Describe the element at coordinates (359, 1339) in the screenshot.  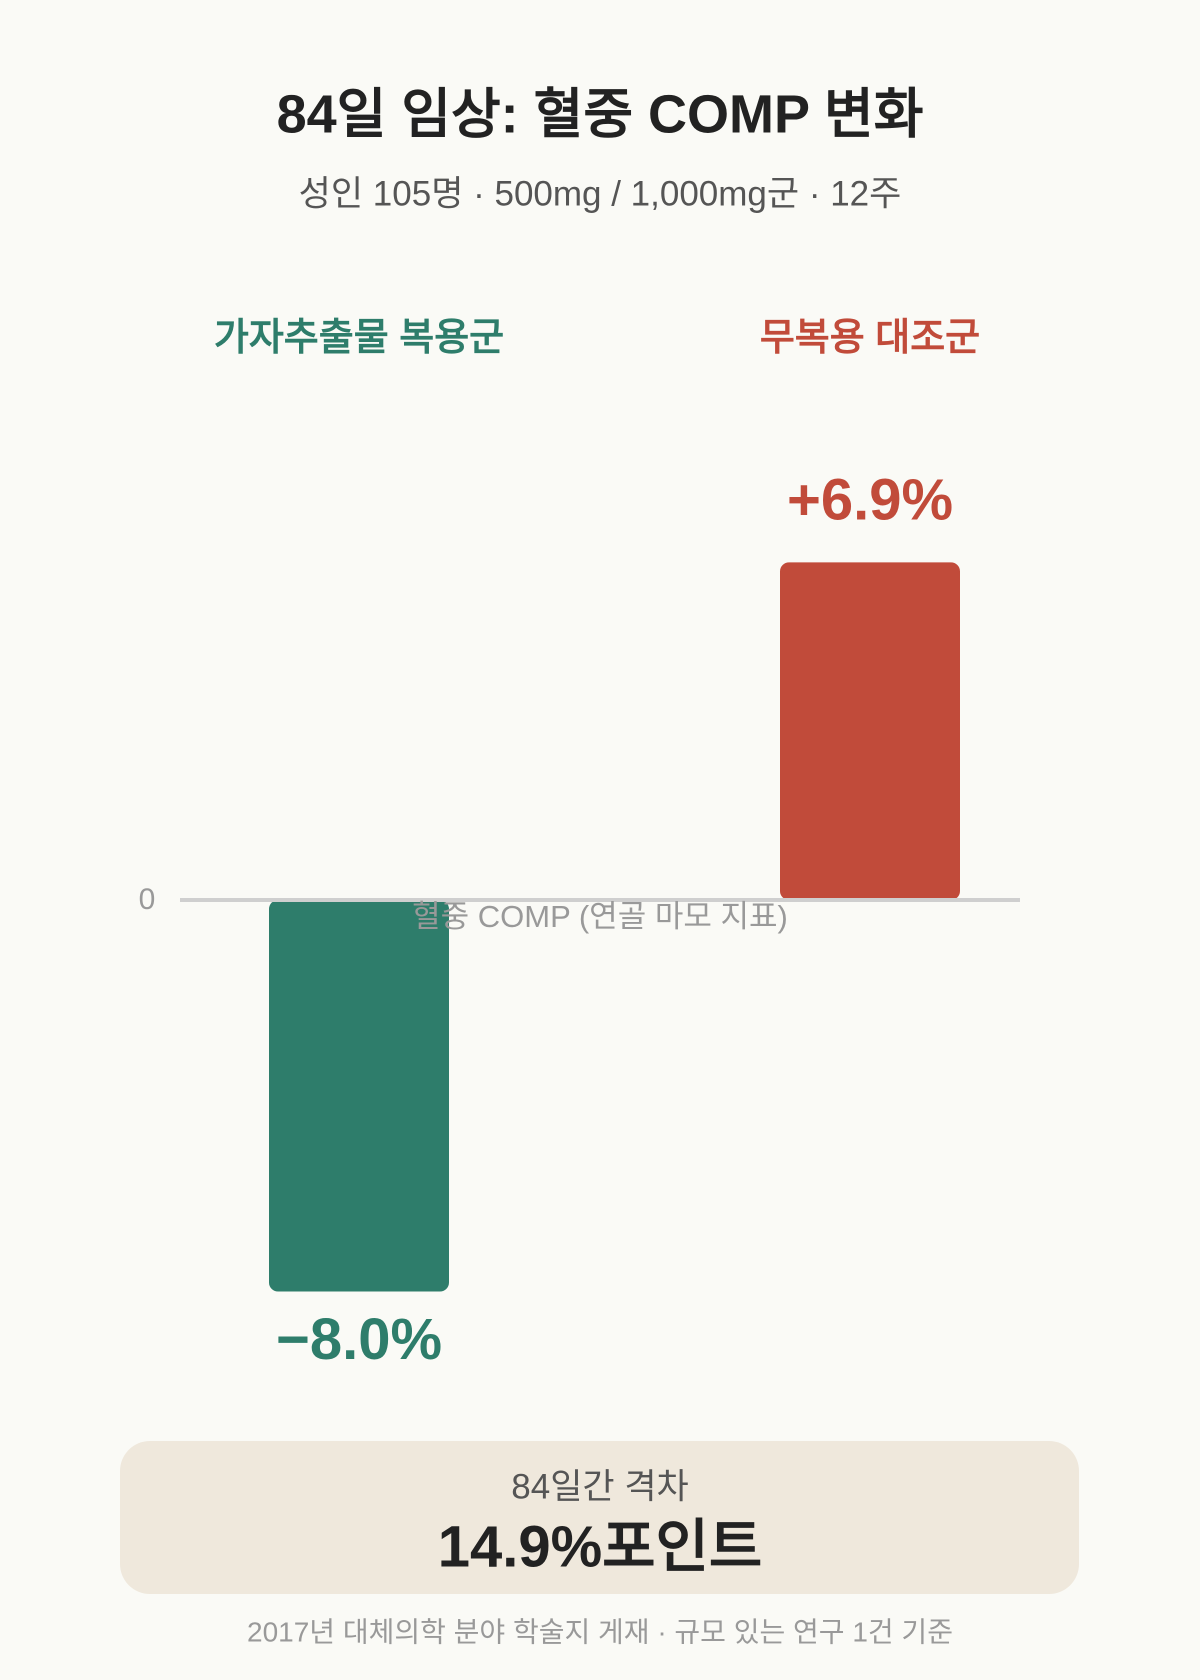
I see `value-label: −8.0%` at that location.